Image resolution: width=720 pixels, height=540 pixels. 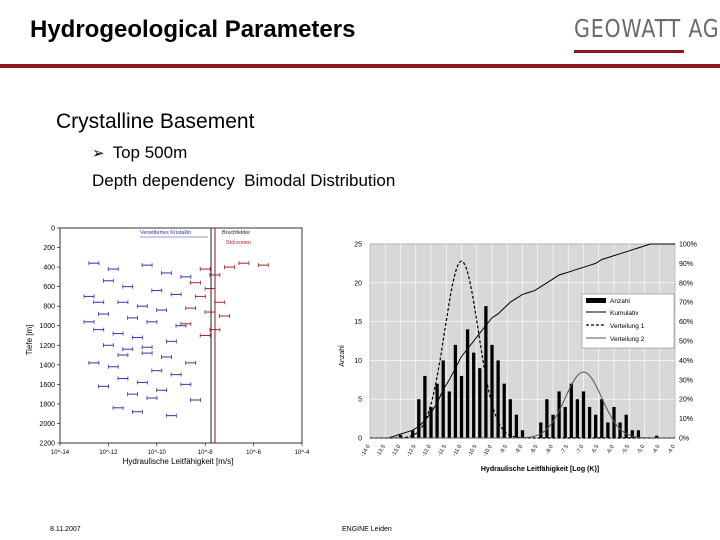 I want to click on footer-org: ENGINE Leiden, so click(x=367, y=529).